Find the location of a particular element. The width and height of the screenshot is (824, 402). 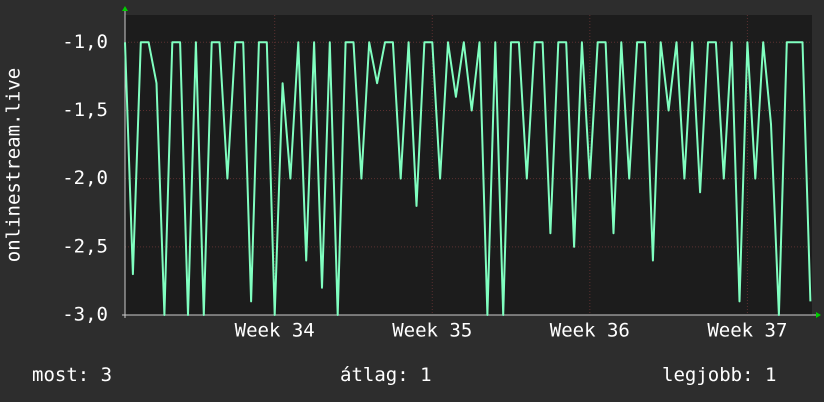

legend-stat: legjobb: 1 is located at coordinates (719, 375).